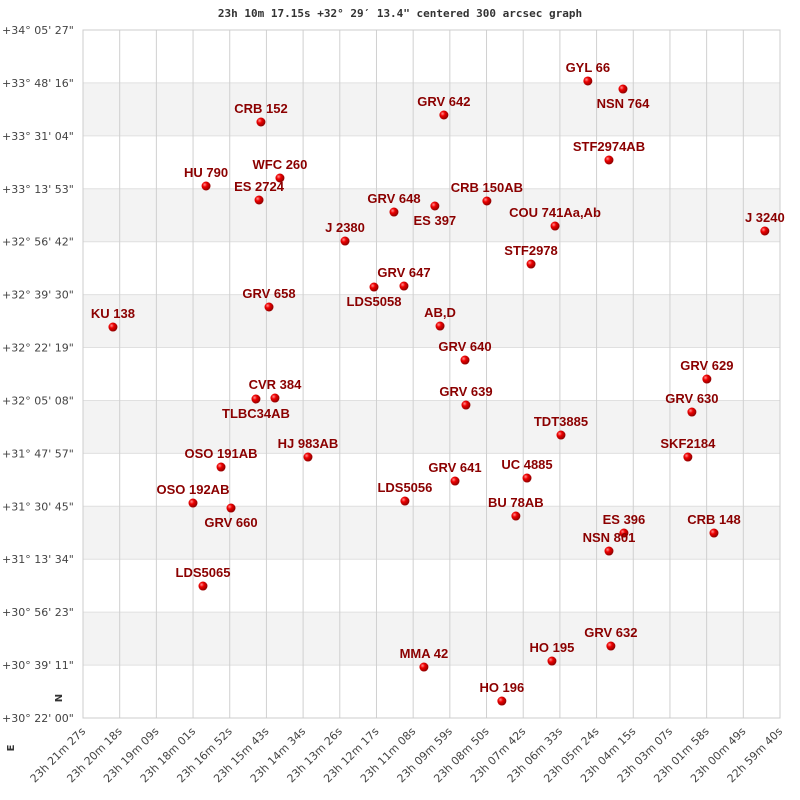 This screenshot has width=800, height=800. Describe the element at coordinates (404, 493) in the screenshot. I see `star-point: LDS5056` at that location.